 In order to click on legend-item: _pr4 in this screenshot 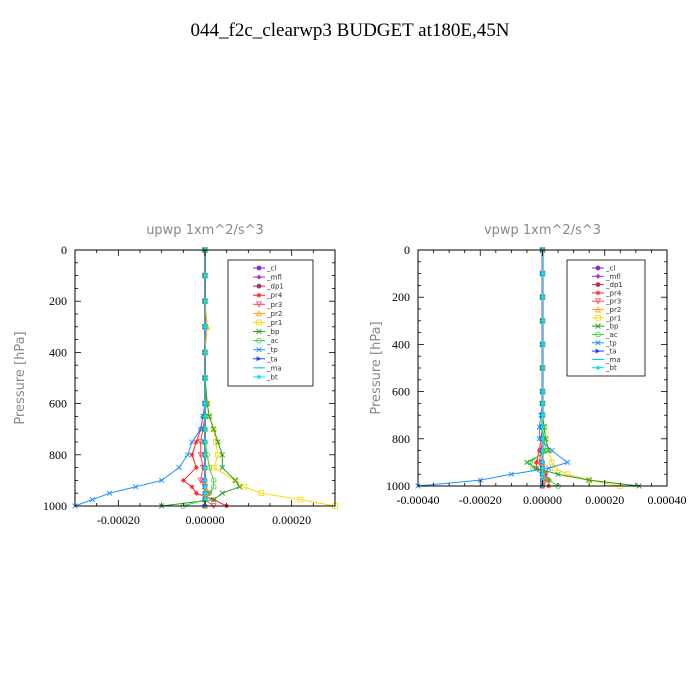, I will do `click(607, 293)`.